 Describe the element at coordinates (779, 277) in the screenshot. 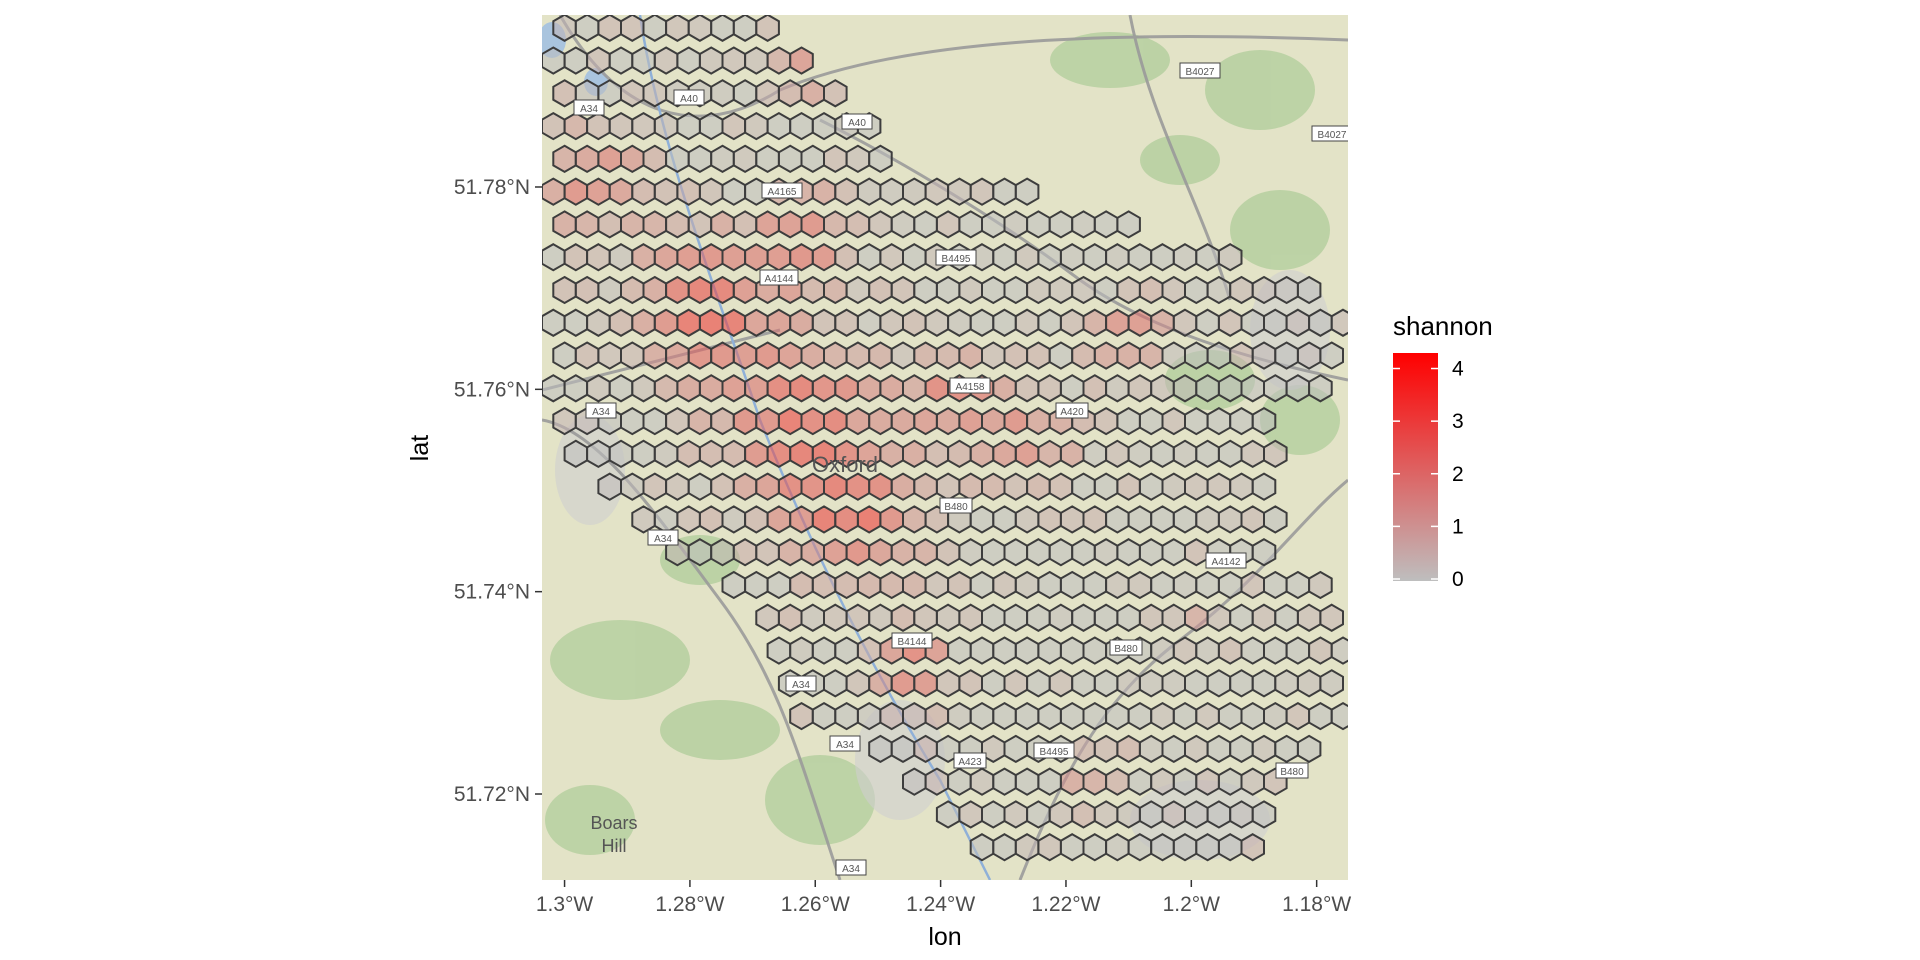

I see `road-label-a4144: A4144` at that location.